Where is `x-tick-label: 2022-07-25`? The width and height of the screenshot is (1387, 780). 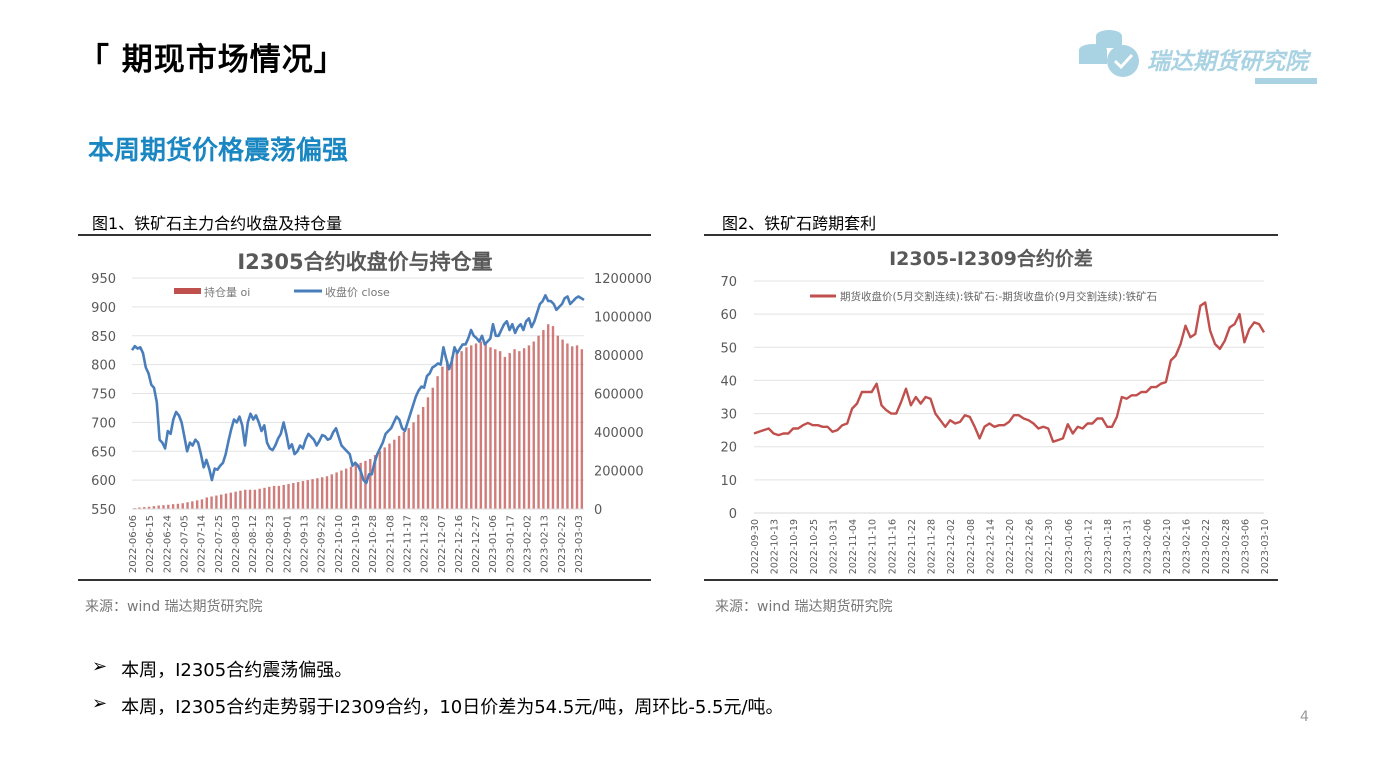 x-tick-label: 2022-07-25 is located at coordinates (219, 544).